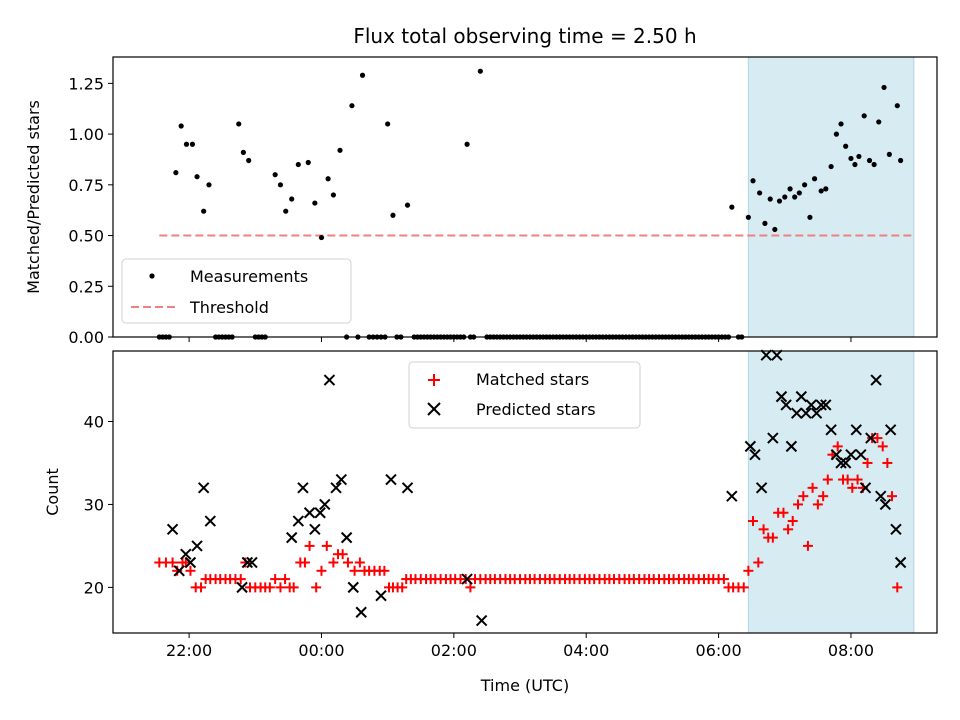 Image resolution: width=960 pixels, height=720 pixels. Describe the element at coordinates (86, 286) in the screenshot. I see `y-tick-label: 0.25` at that location.